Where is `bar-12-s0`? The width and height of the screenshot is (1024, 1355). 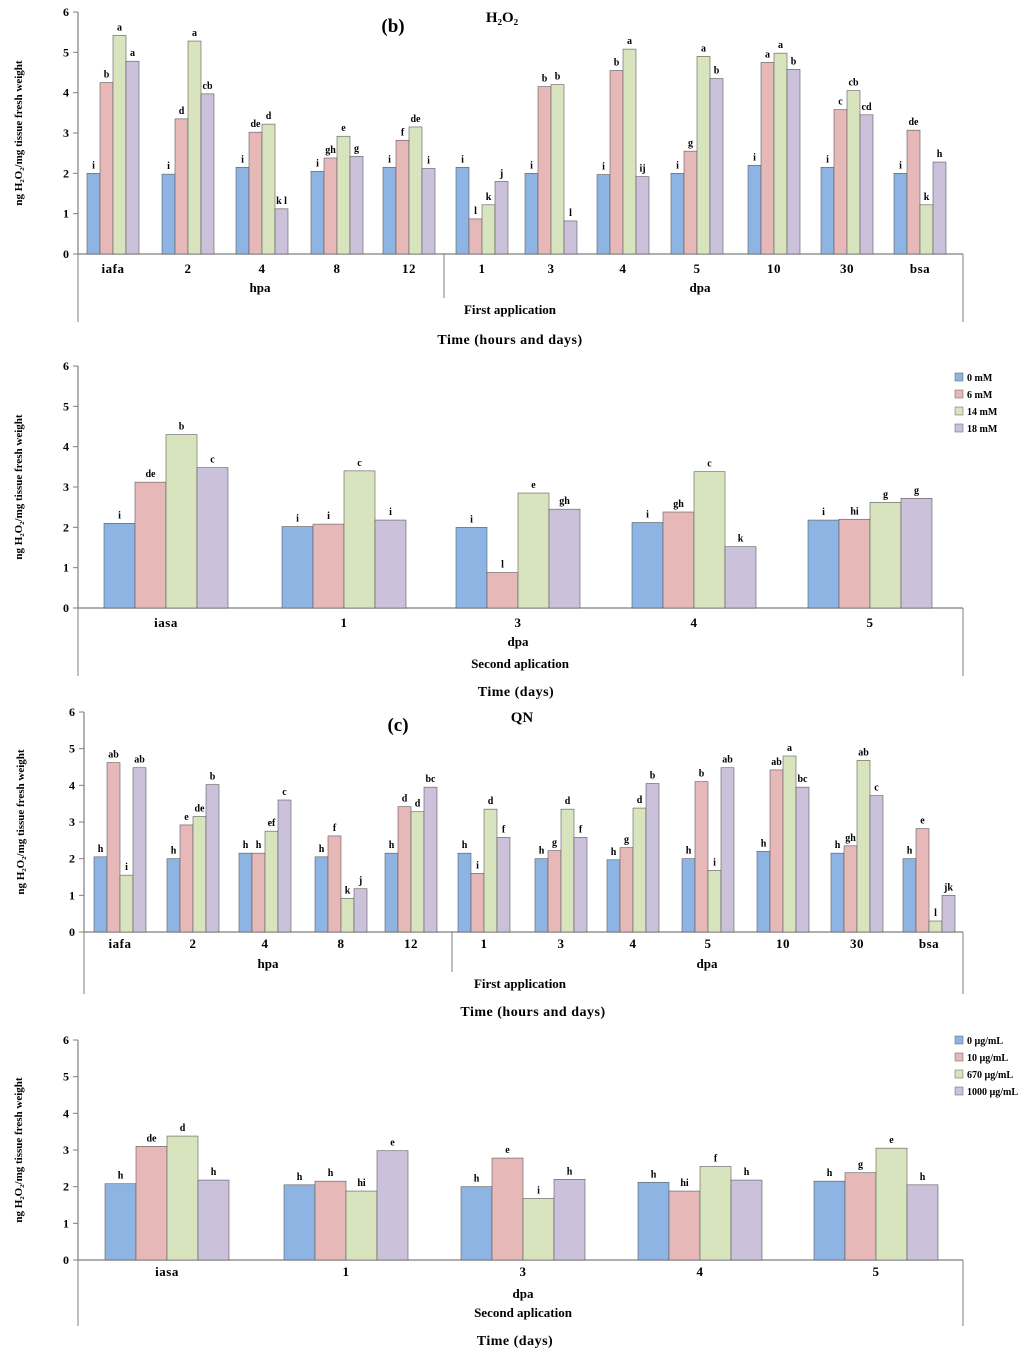
bar-12-s0 is located at coordinates (391, 892).